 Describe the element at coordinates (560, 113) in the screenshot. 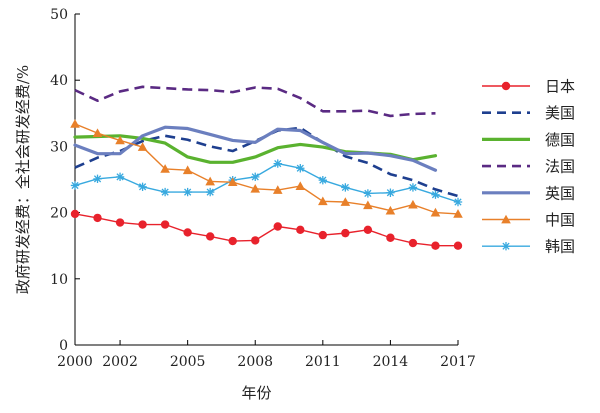

I see `legend-label: 美国` at that location.